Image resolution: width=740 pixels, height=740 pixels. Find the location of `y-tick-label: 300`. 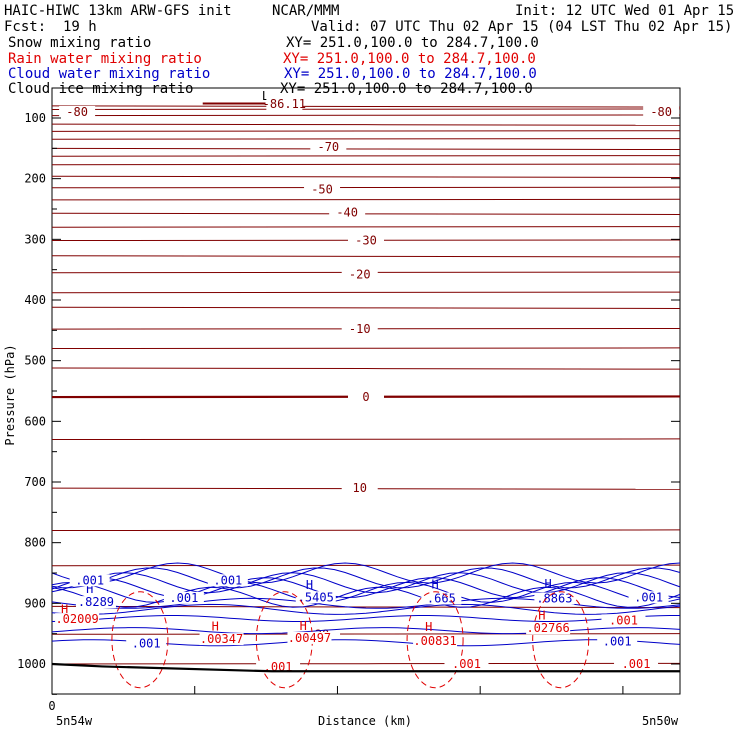

y-tick-label: 300 is located at coordinates (35, 239).